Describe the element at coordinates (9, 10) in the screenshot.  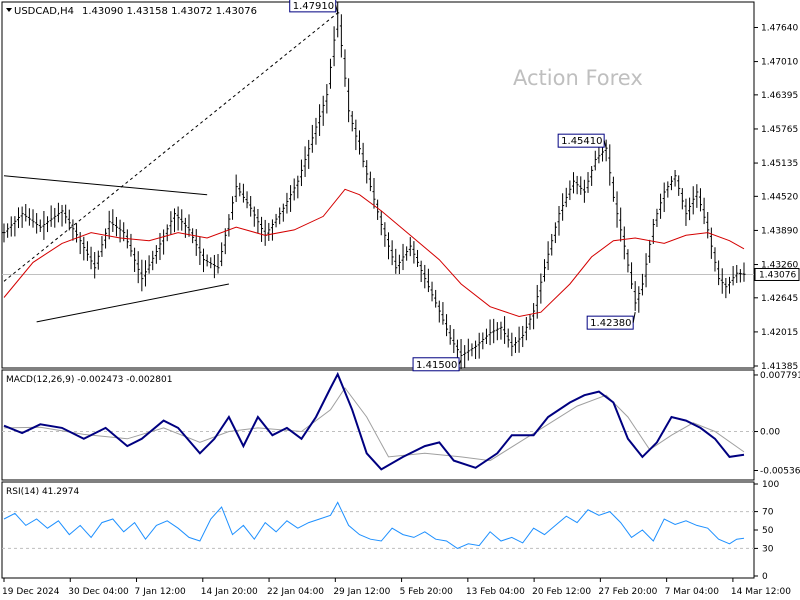
I see `dropdown-triangle-icon` at that location.